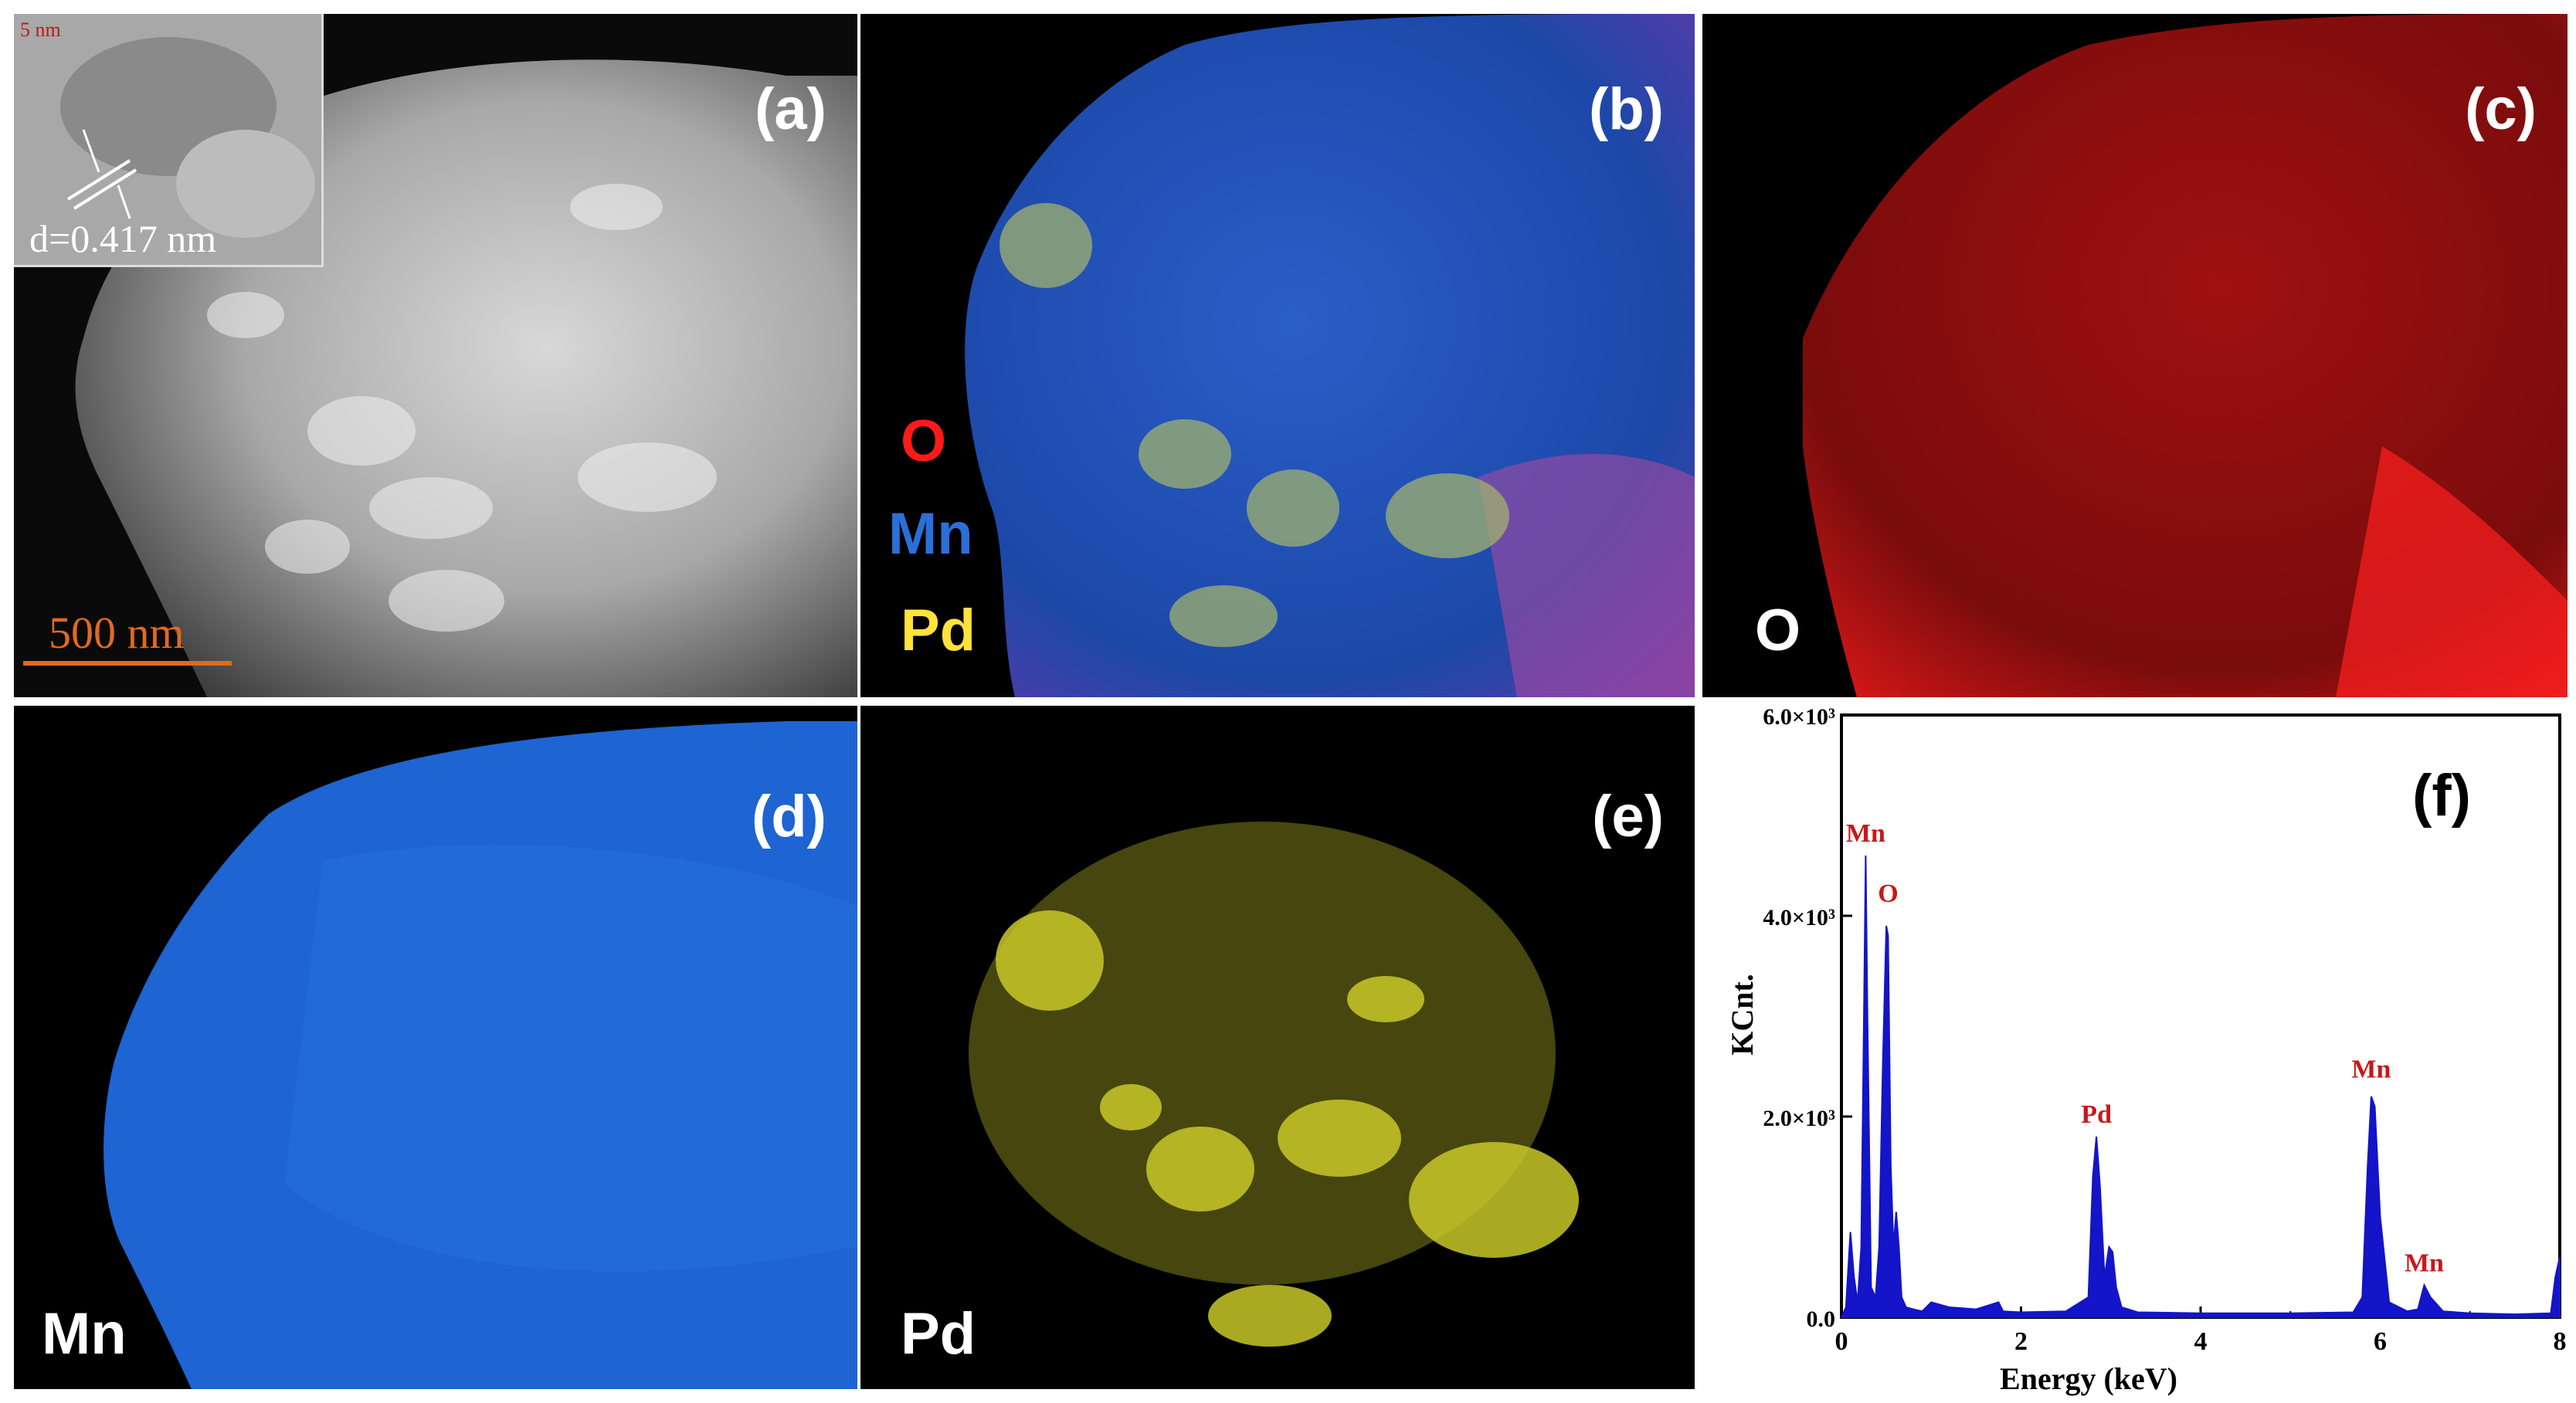  I want to click on peak-label: O, so click(1888, 894).